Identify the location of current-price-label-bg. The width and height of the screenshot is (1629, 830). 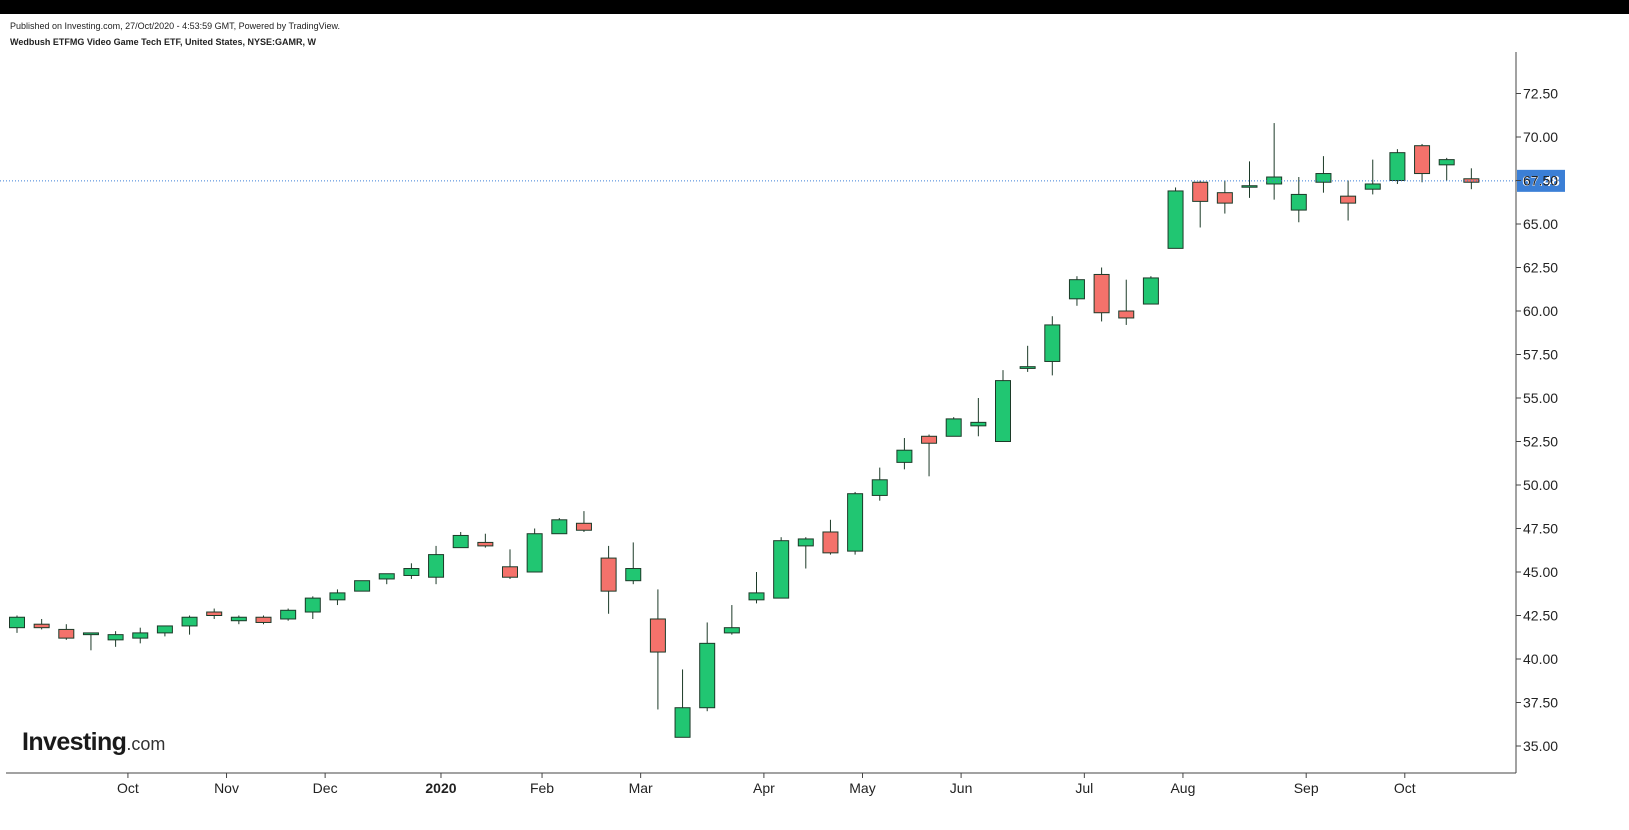
(1541, 180).